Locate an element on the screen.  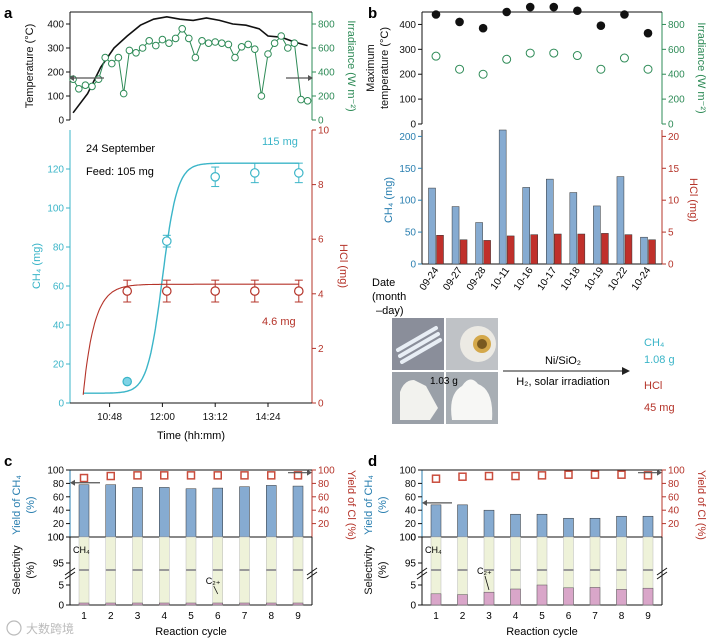
b-top-y-tick-label: 100 is located at coordinates (407, 100).